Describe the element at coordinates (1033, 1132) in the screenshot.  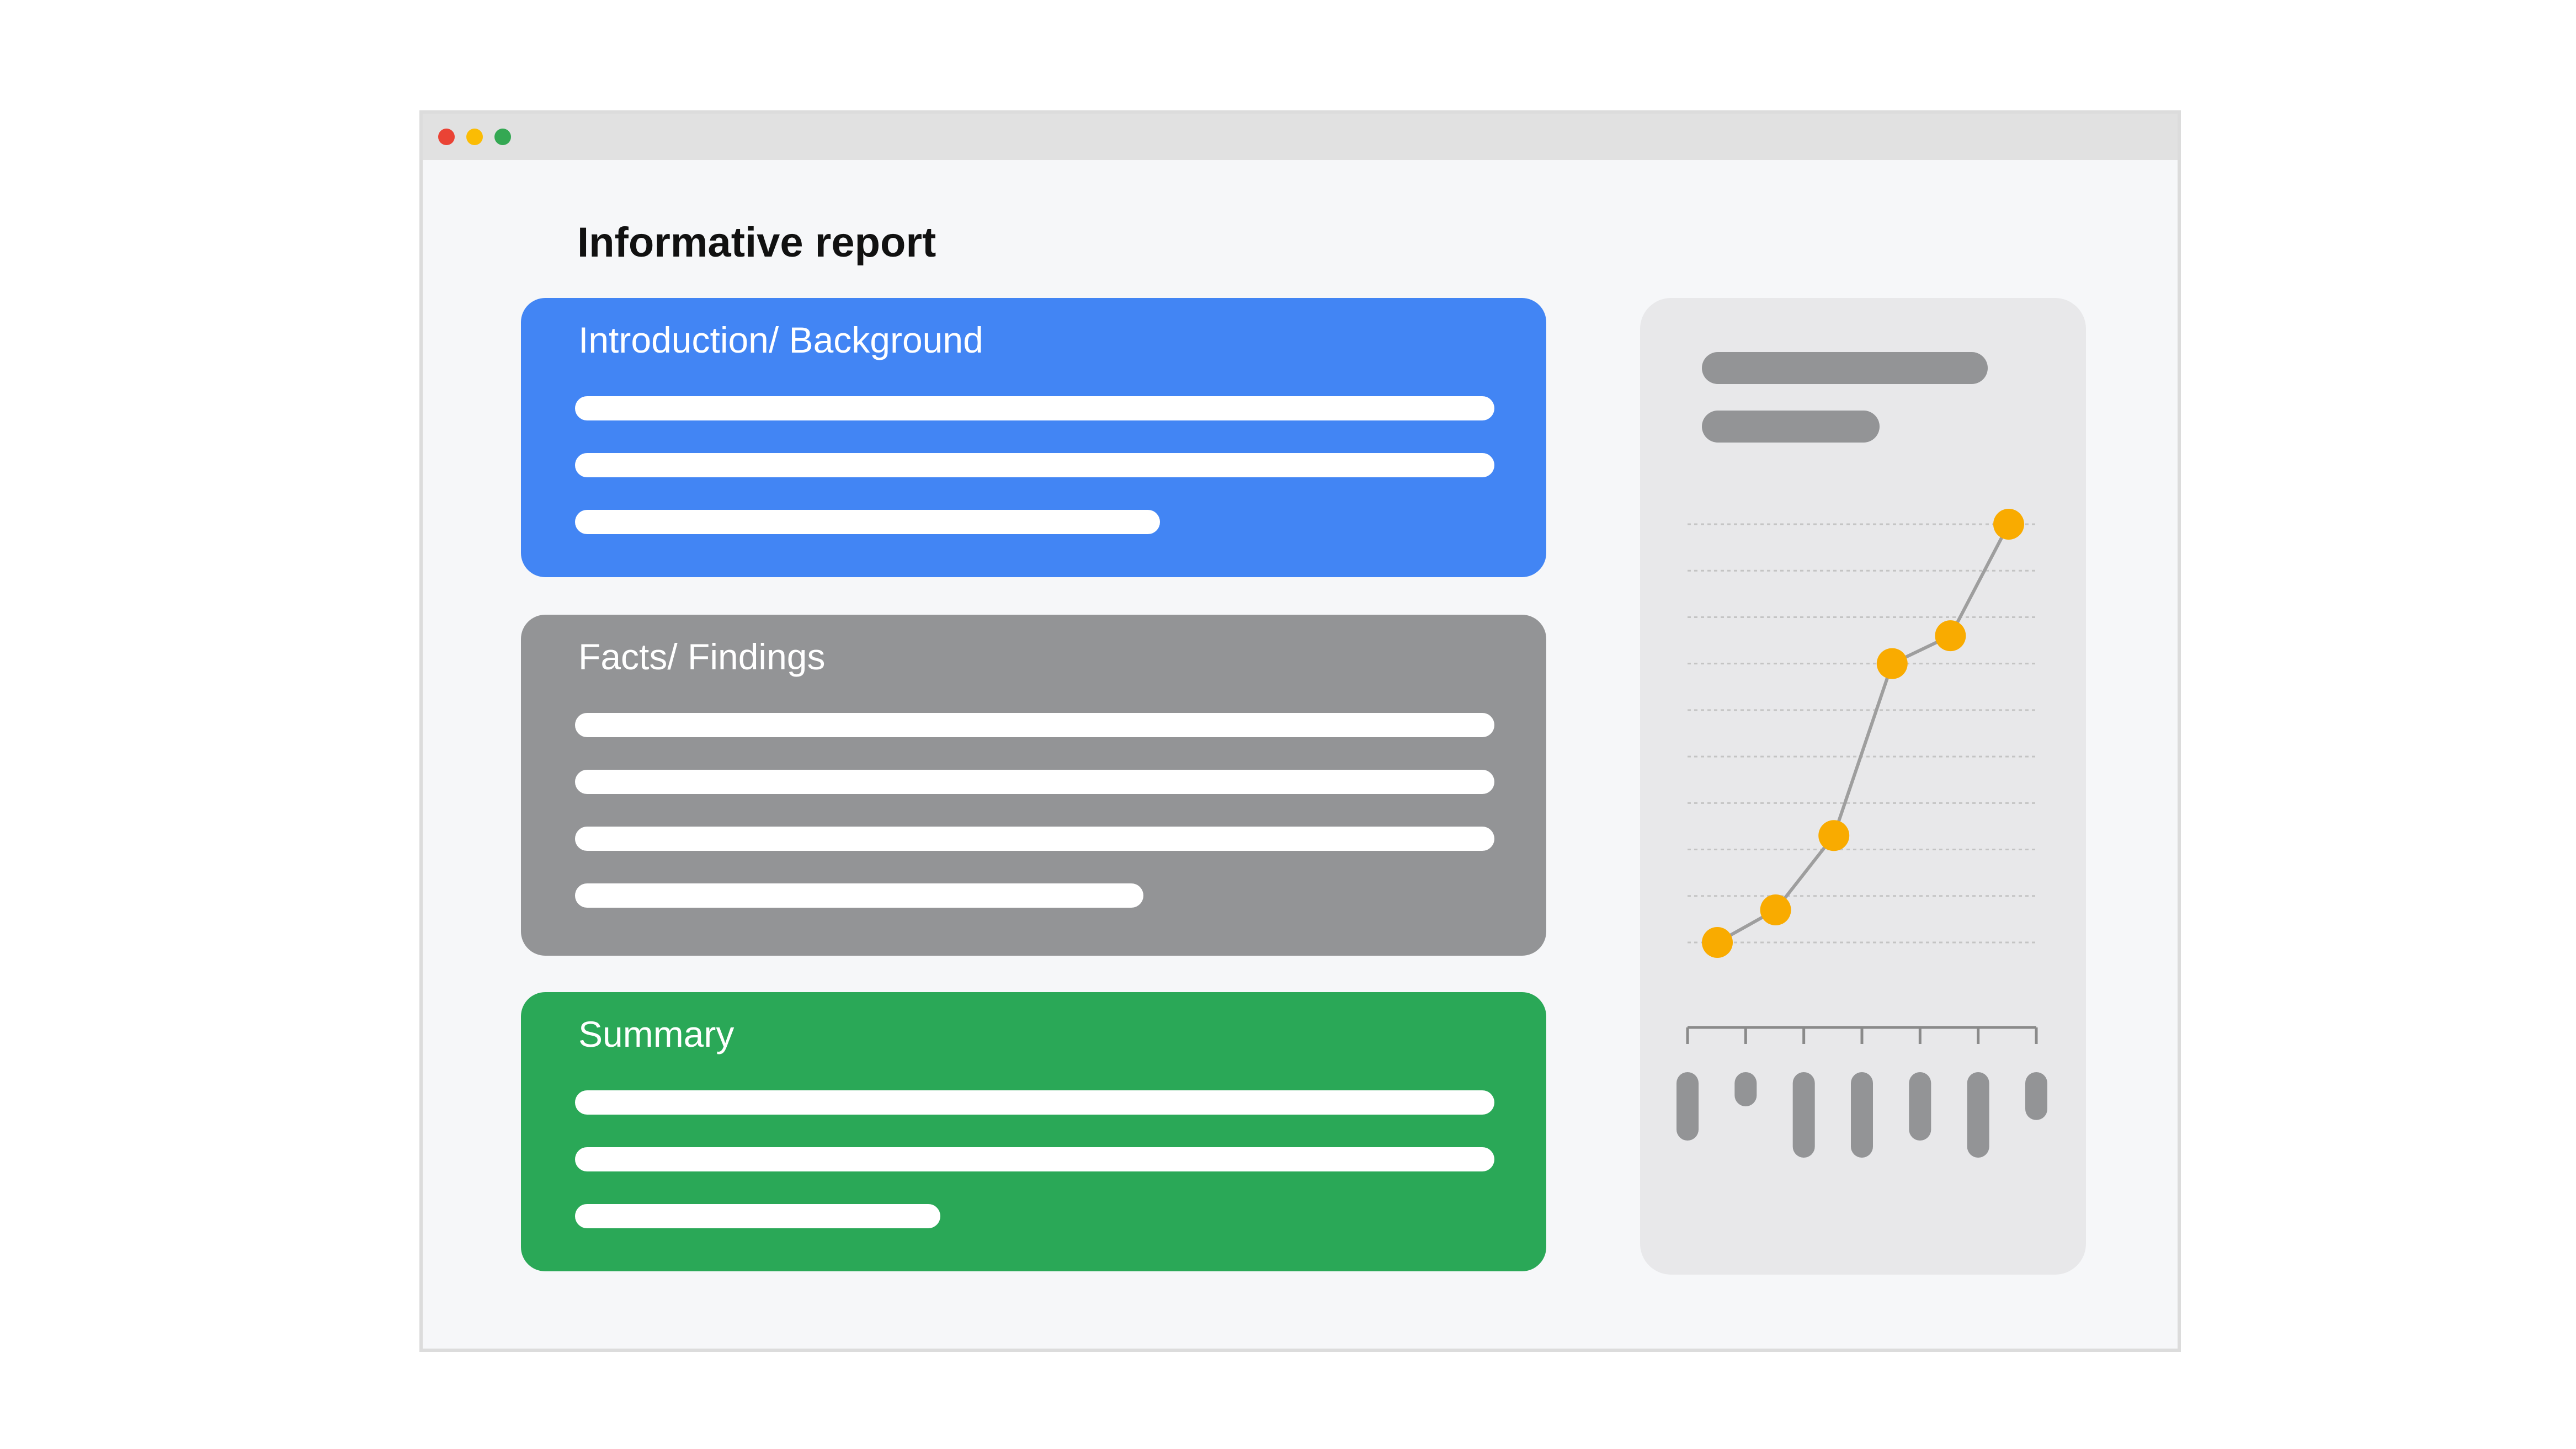
I see `section-card-summary: Summary` at that location.